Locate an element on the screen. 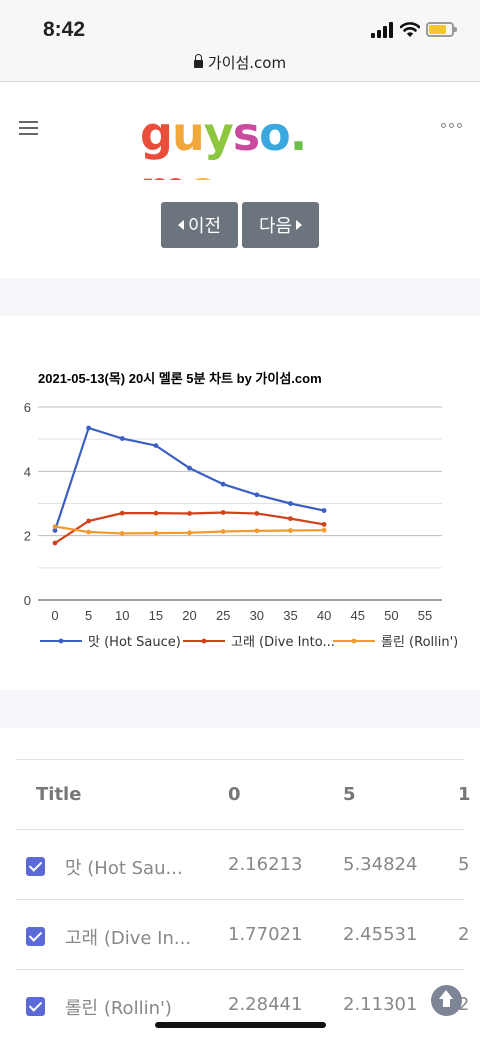  cell-value: 2.11301 is located at coordinates (380, 1004).